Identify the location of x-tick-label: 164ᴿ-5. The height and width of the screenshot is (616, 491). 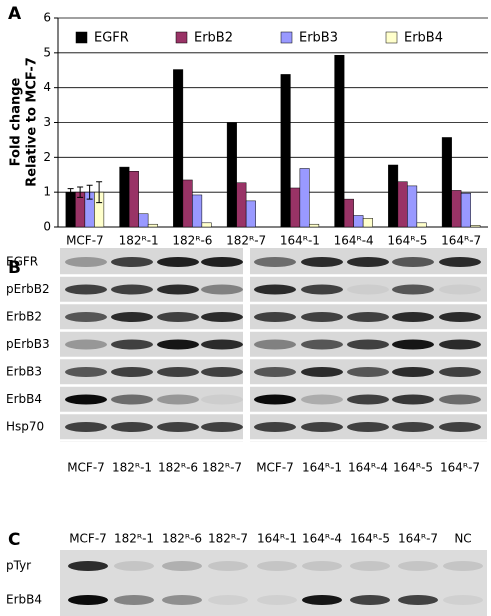
(407, 241).